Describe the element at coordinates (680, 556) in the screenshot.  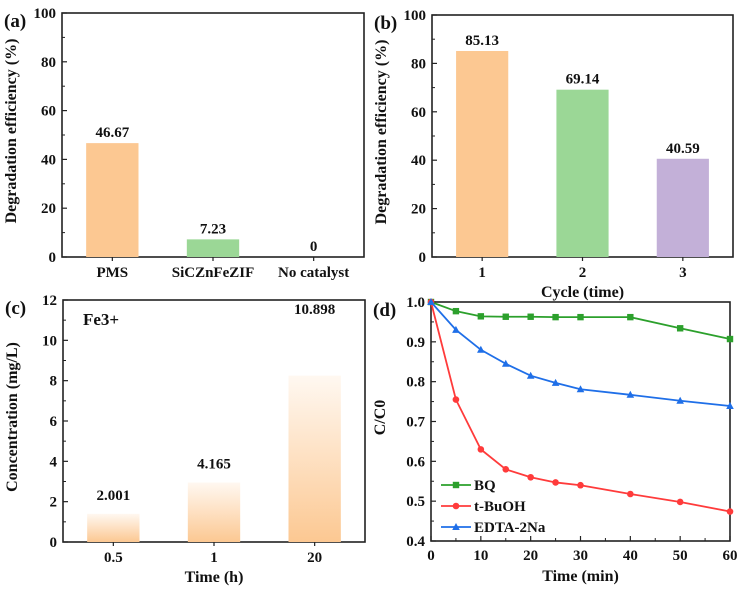
I see `x-tick-label: 50` at that location.